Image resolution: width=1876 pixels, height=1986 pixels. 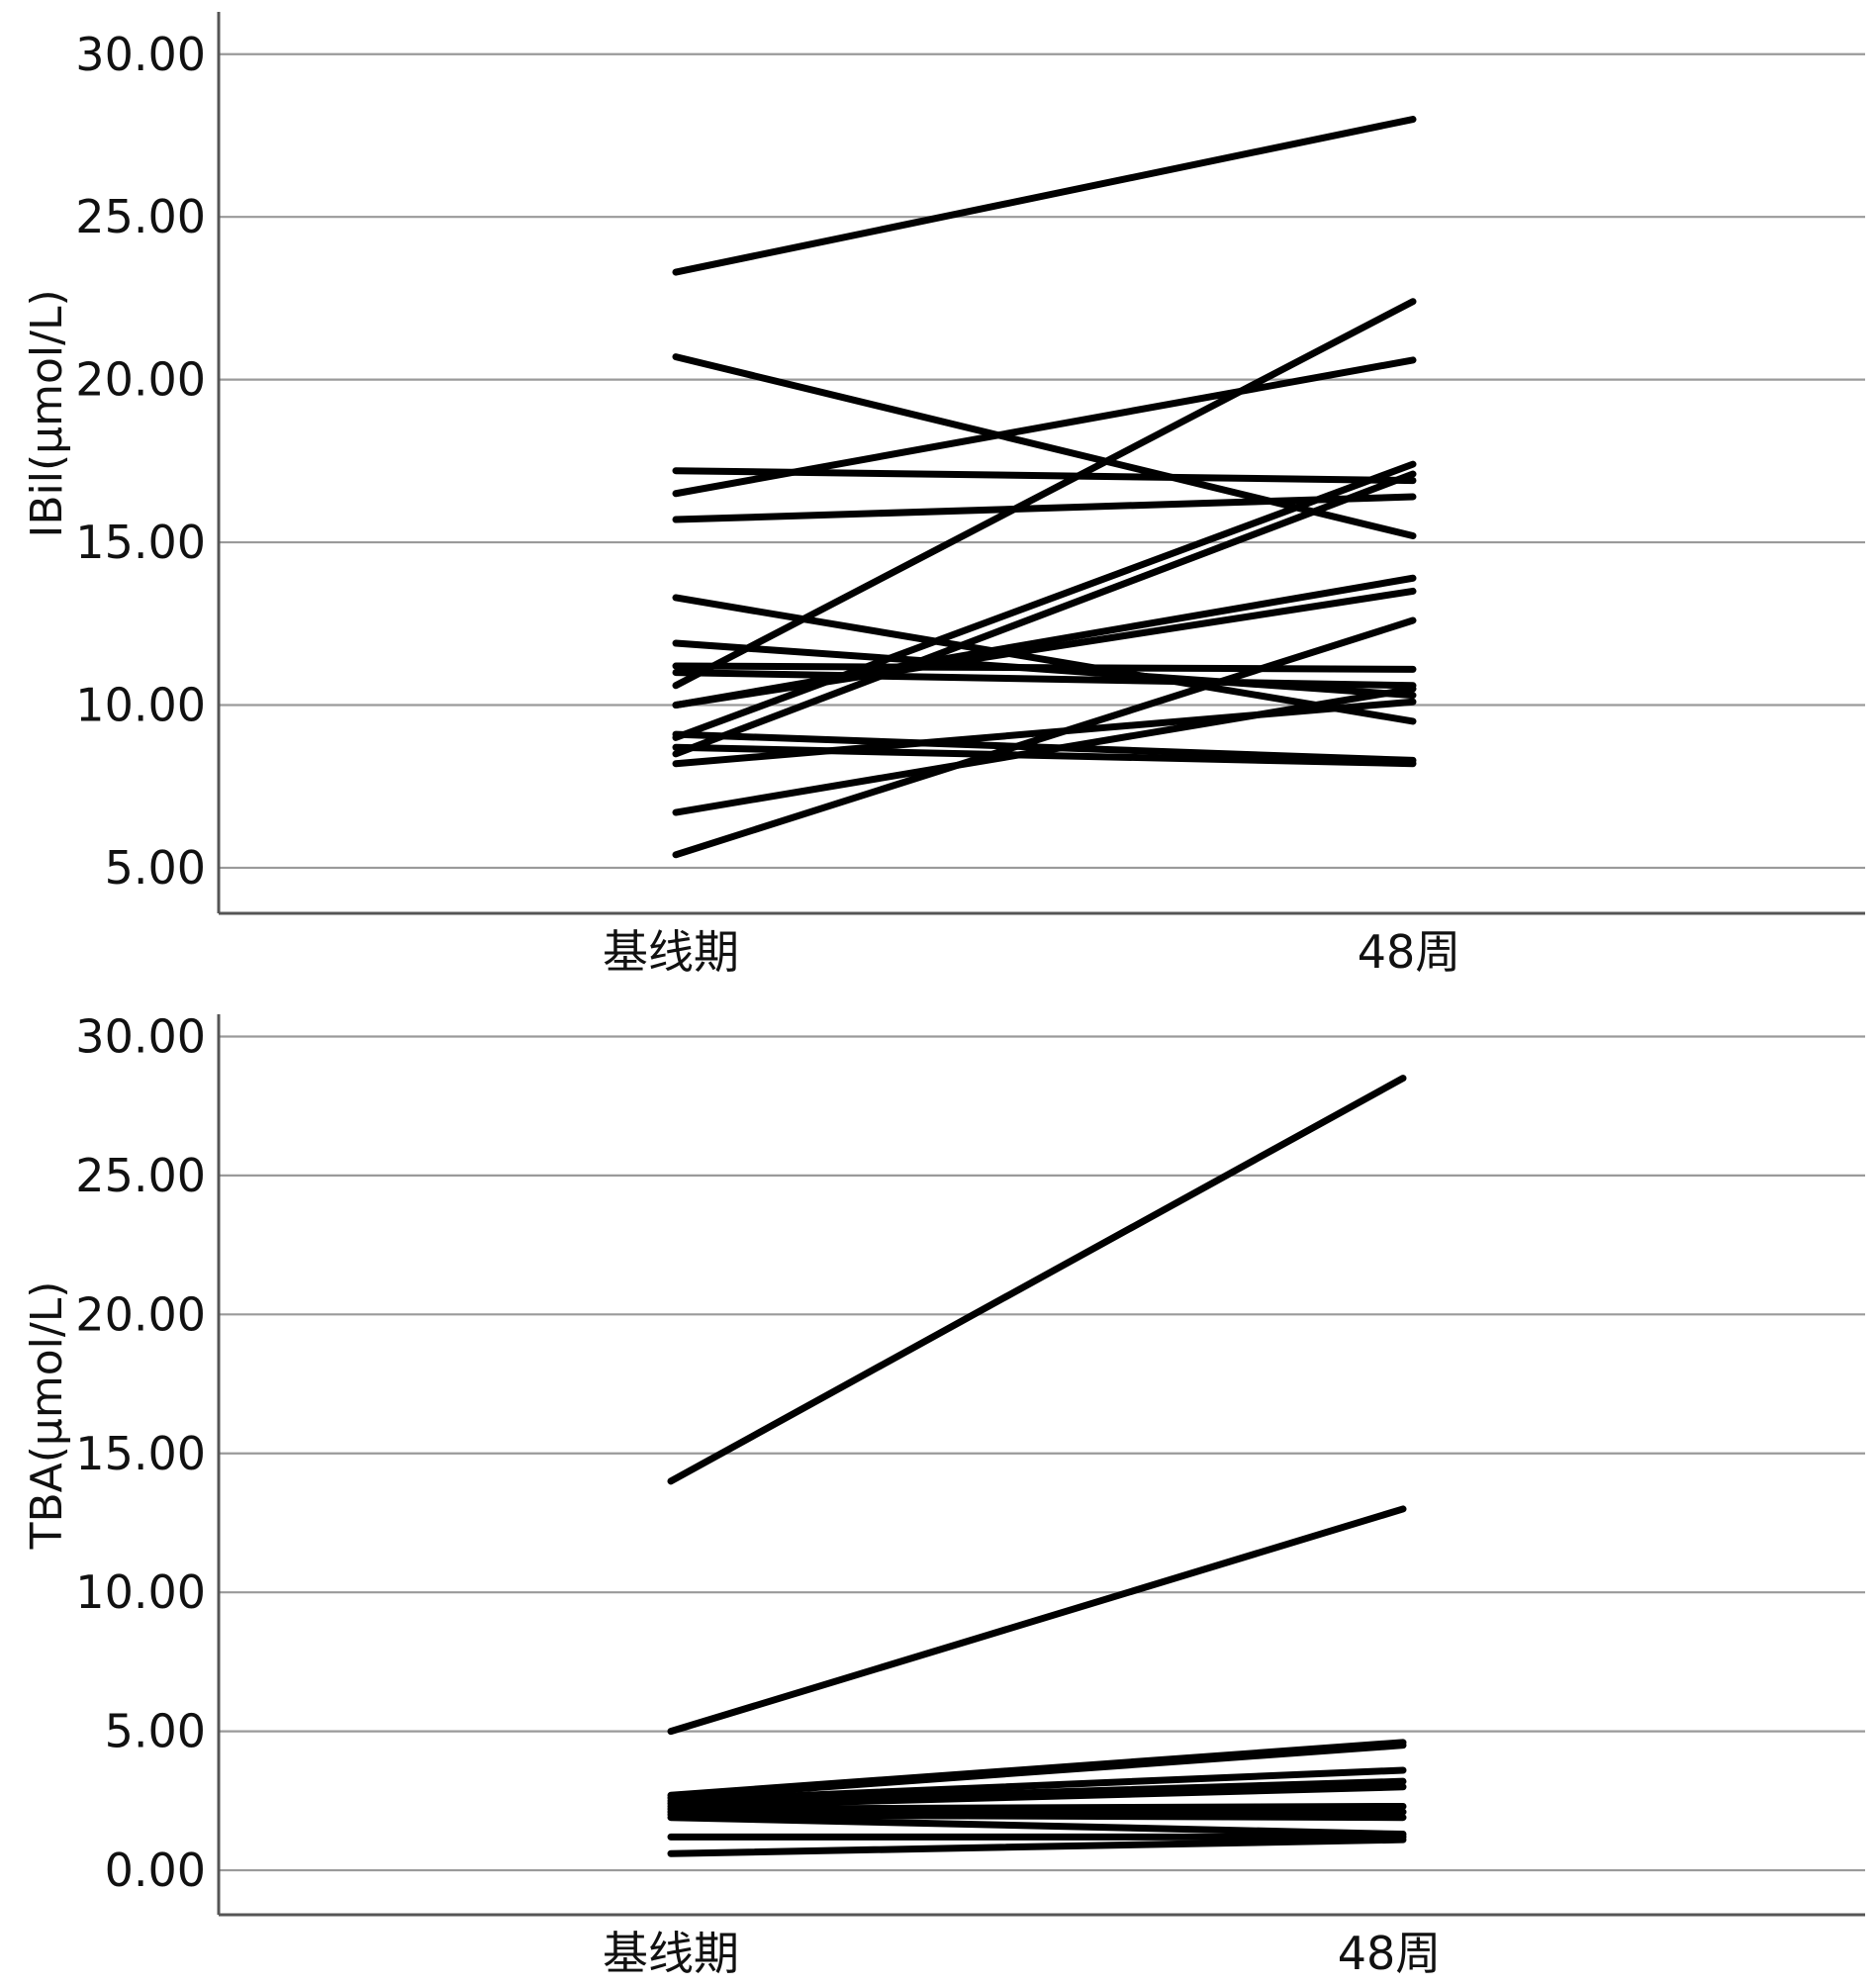 What do you see at coordinates (47, 413) in the screenshot?
I see `ibil-y-axis-title: IBil(μmol/L)` at bounding box center [47, 413].